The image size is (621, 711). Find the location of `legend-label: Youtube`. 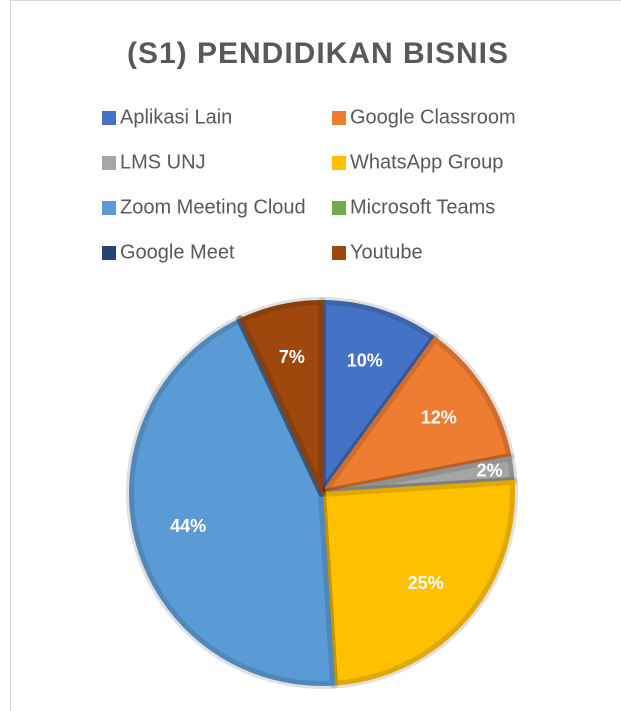

legend-label: Youtube is located at coordinates (386, 252).